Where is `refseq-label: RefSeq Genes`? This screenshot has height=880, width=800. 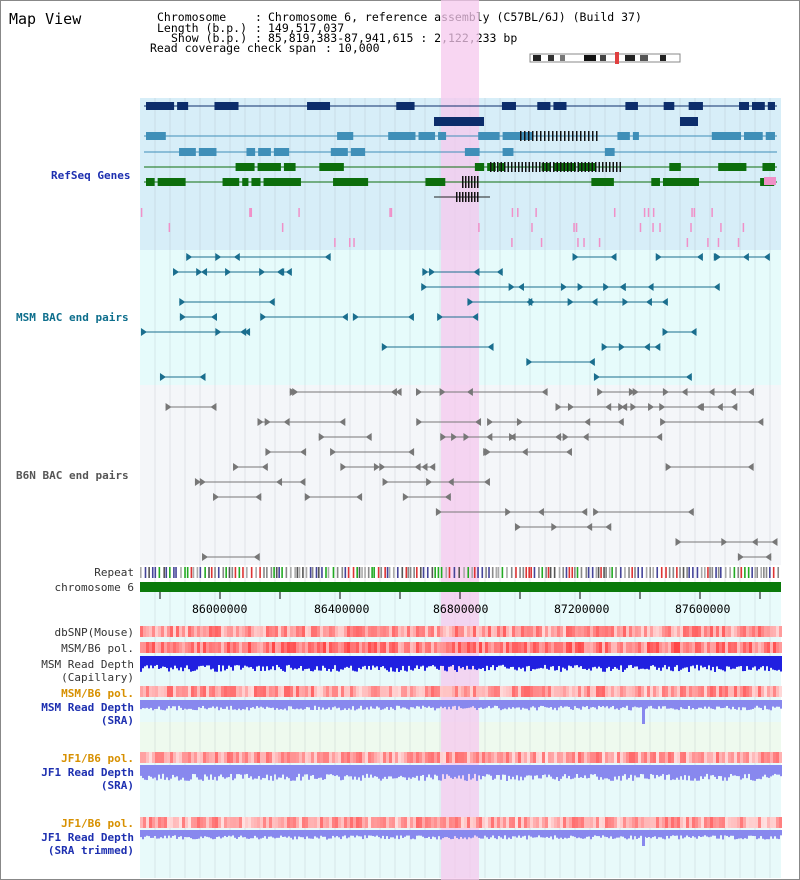 refseq-label: RefSeq Genes is located at coordinates (91, 175).